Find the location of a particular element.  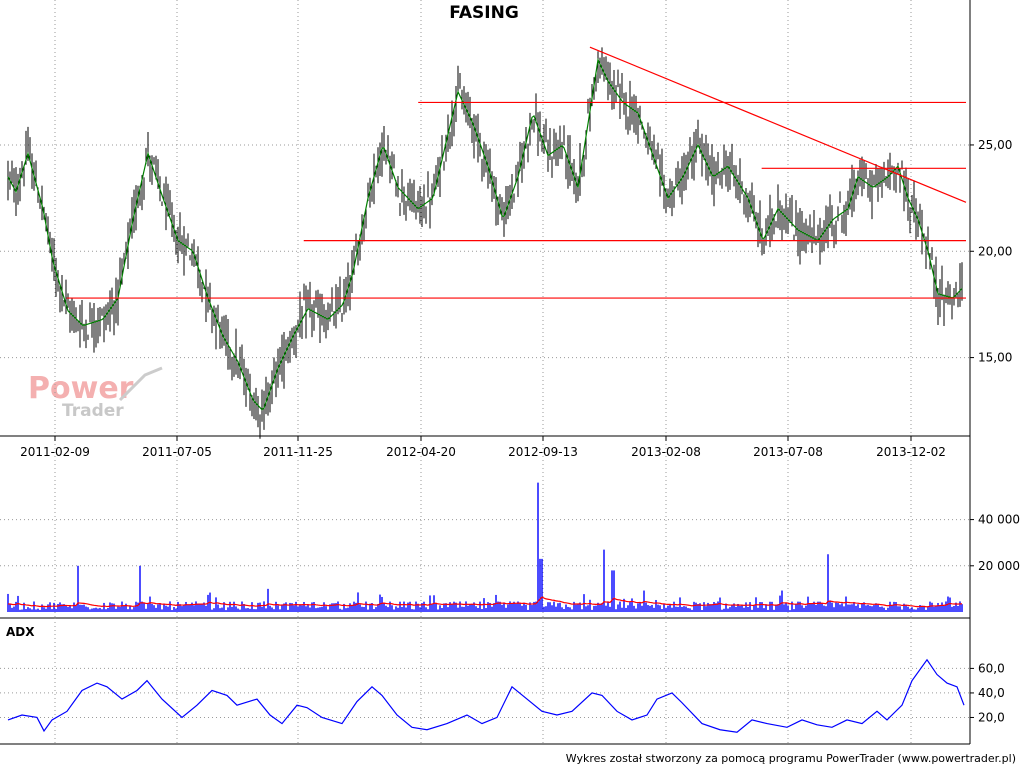

x-tick-label: 2011-02-09 is located at coordinates (55, 452).